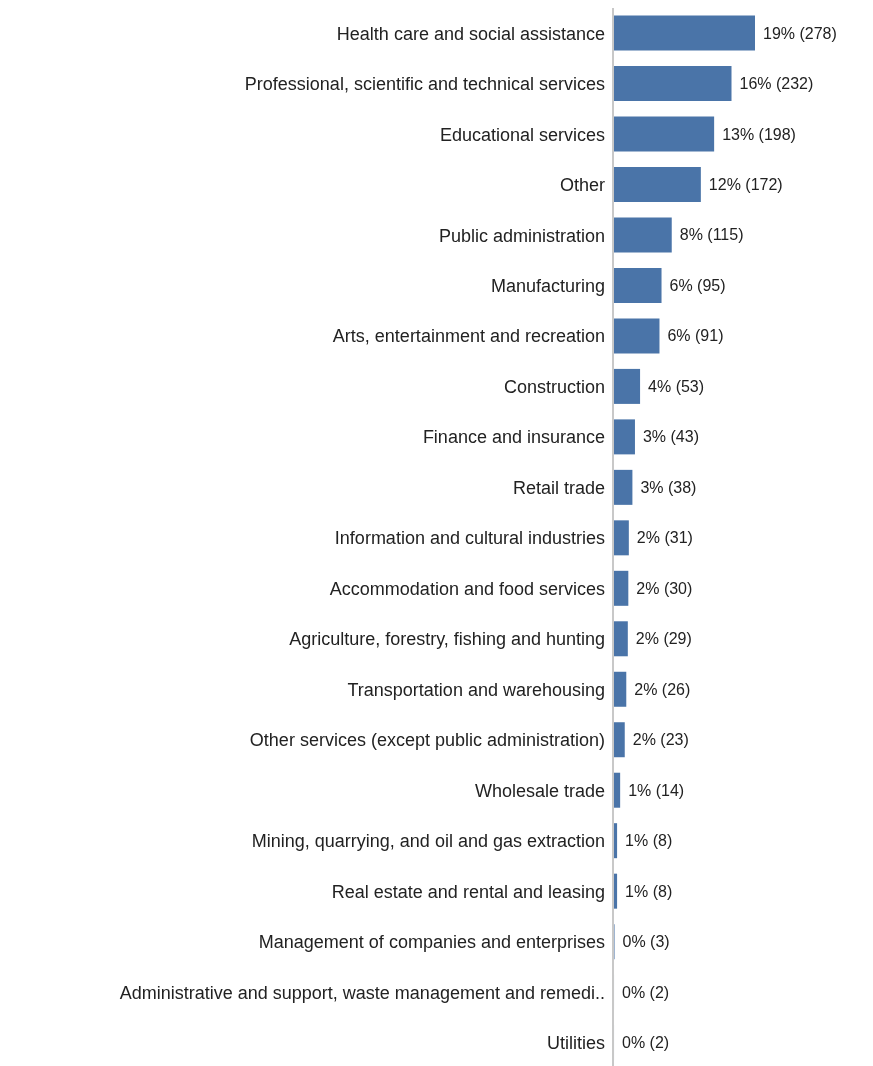 The height and width of the screenshot is (1066, 873). I want to click on data-label: 4% (53), so click(676, 386).